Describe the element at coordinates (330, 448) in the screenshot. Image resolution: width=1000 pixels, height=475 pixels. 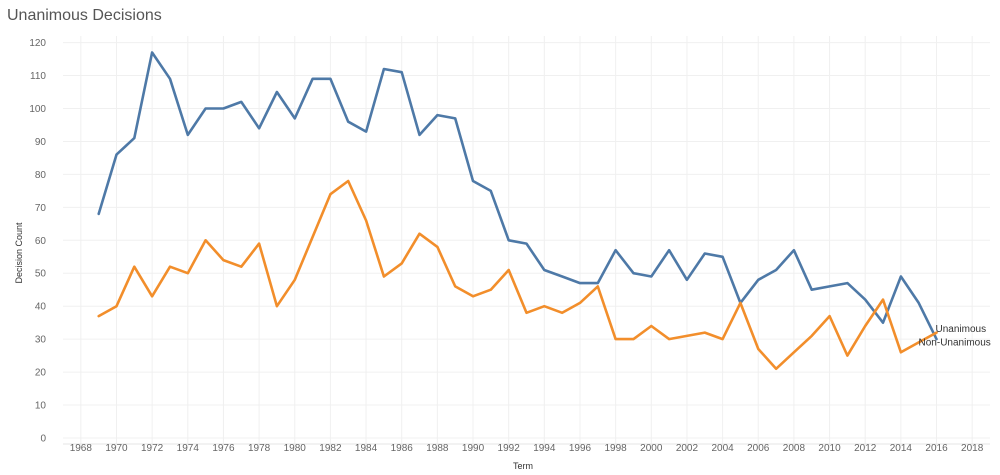
I see `x-tick-label: 1982` at that location.